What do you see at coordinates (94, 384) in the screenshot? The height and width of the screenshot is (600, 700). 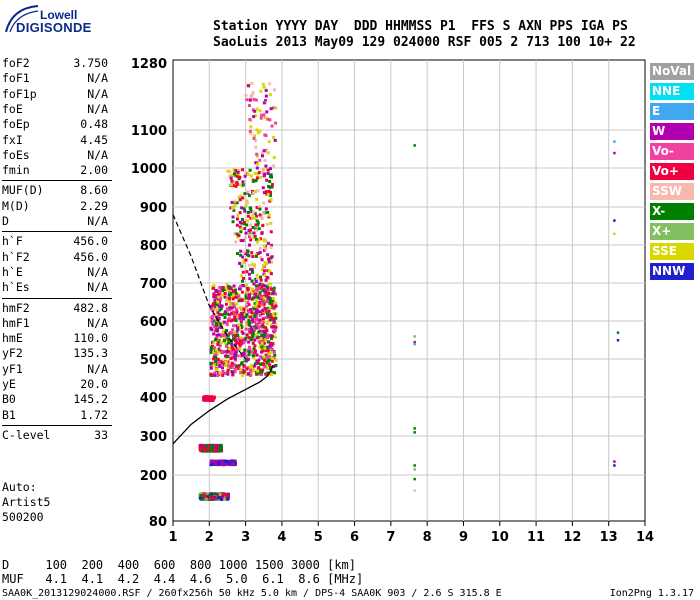 I see `param-value: 20.0` at bounding box center [94, 384].